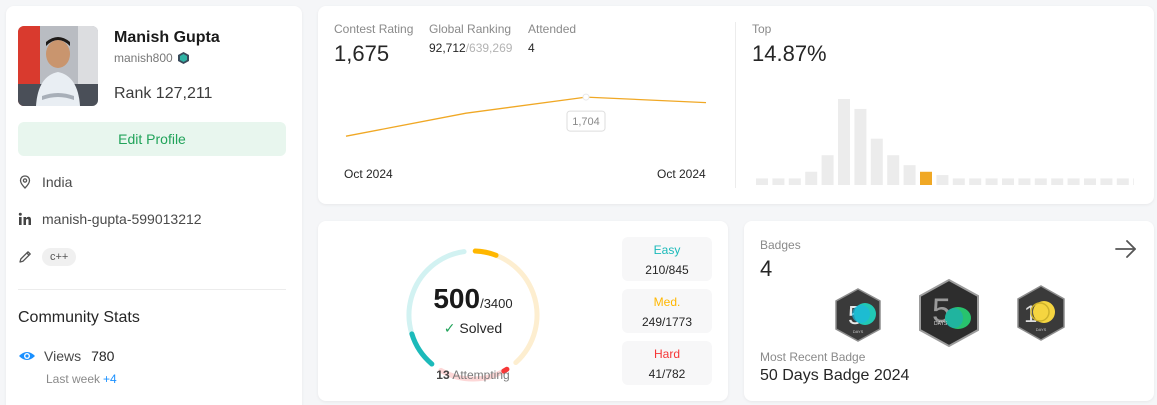 The width and height of the screenshot is (1157, 405). I want to click on avatar, so click(58, 66).